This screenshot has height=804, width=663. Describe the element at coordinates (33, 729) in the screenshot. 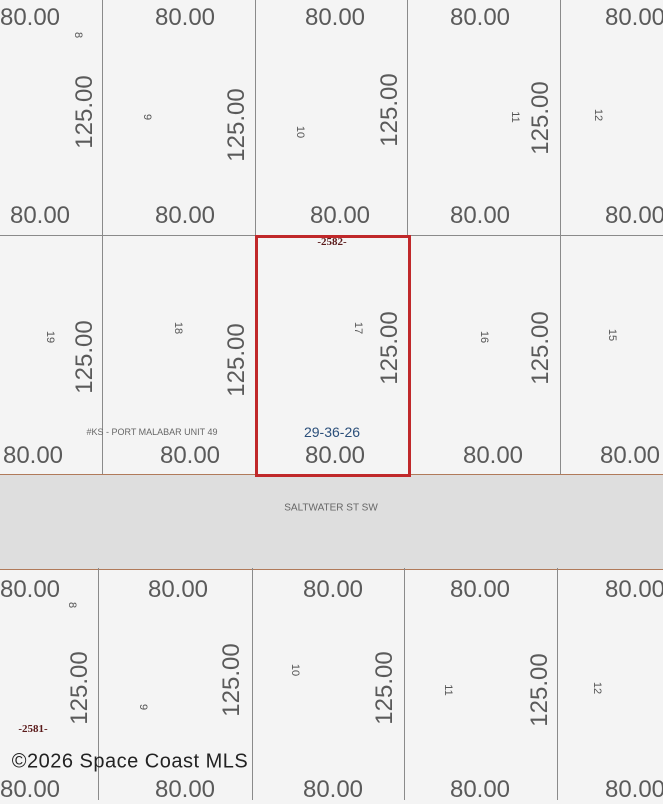

I see `block-label: -2581-` at that location.